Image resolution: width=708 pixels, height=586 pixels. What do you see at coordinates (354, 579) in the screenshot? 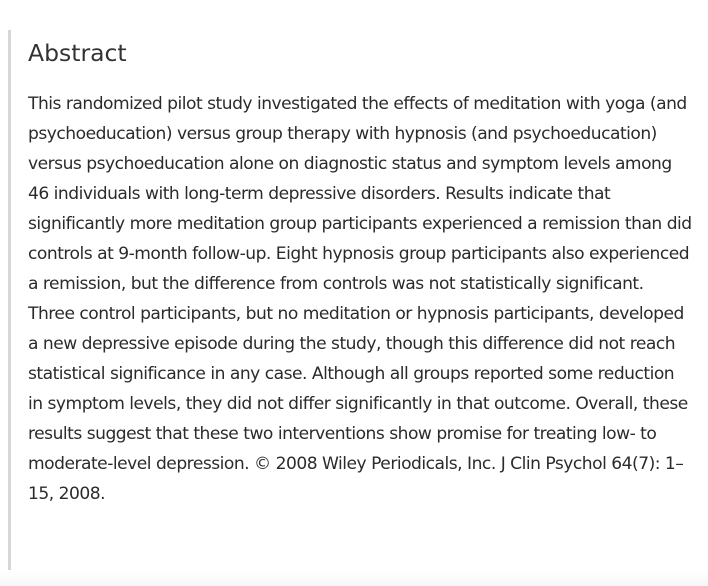
I see `bottom-fade` at bounding box center [354, 579].